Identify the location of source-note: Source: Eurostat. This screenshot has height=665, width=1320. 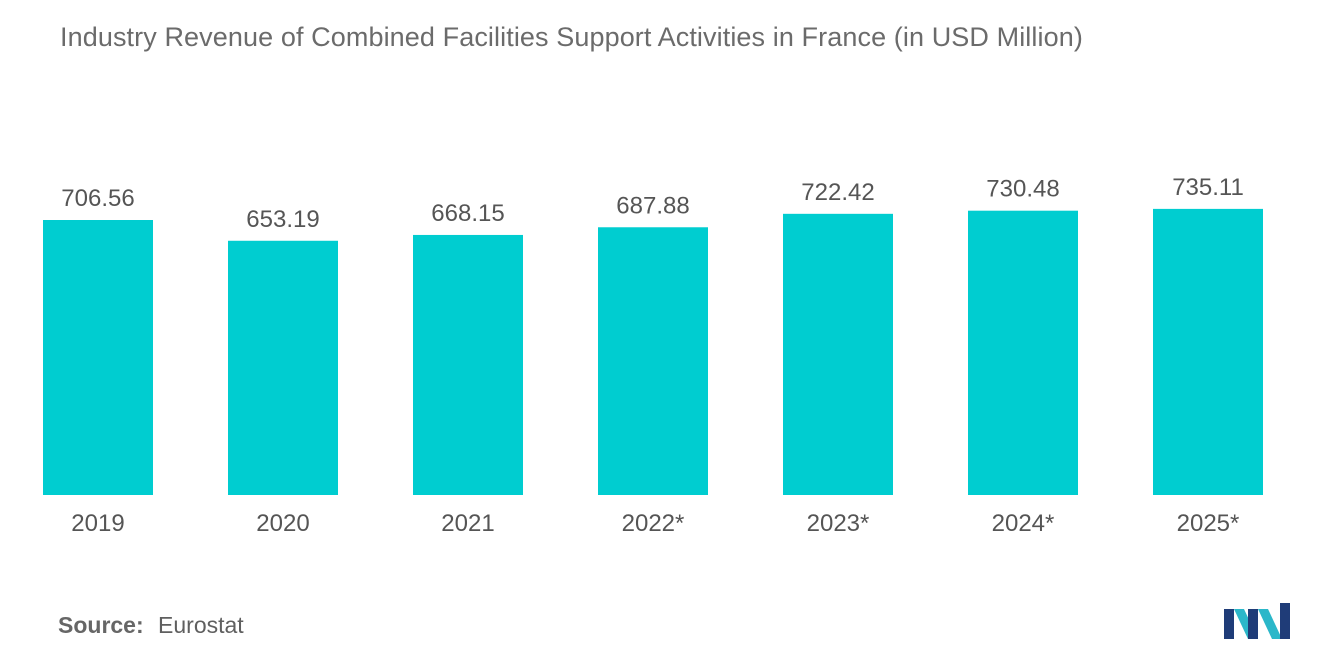
(151, 625).